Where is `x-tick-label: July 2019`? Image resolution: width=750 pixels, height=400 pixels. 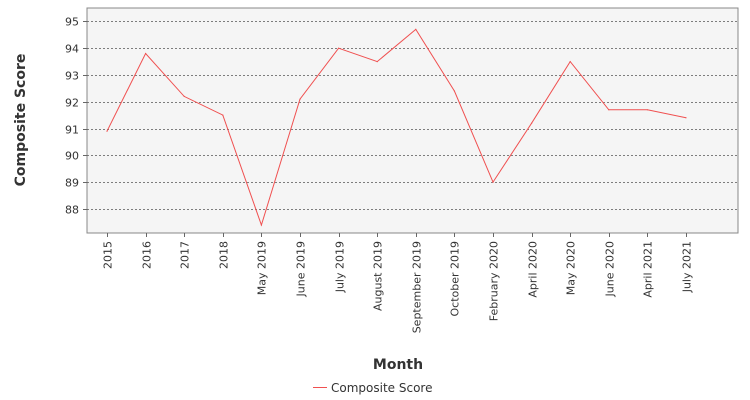
x-tick-label: July 2019 is located at coordinates (340, 267).